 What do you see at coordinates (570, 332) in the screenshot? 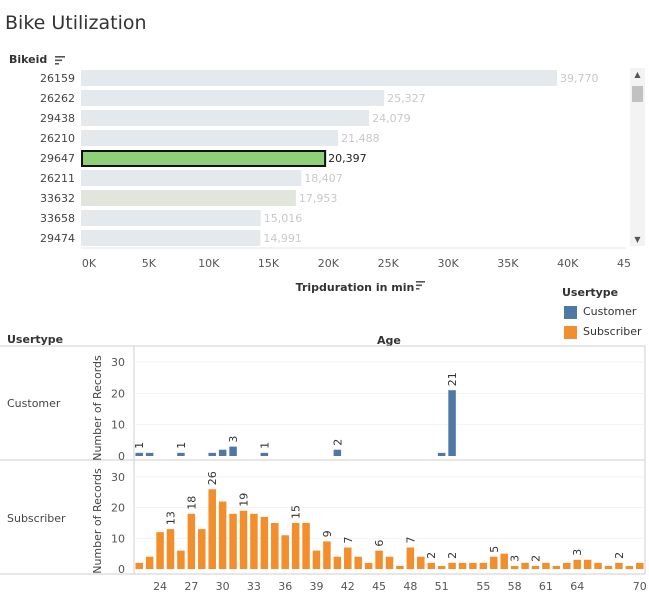
I see `legend-swatch-subscriber` at bounding box center [570, 332].